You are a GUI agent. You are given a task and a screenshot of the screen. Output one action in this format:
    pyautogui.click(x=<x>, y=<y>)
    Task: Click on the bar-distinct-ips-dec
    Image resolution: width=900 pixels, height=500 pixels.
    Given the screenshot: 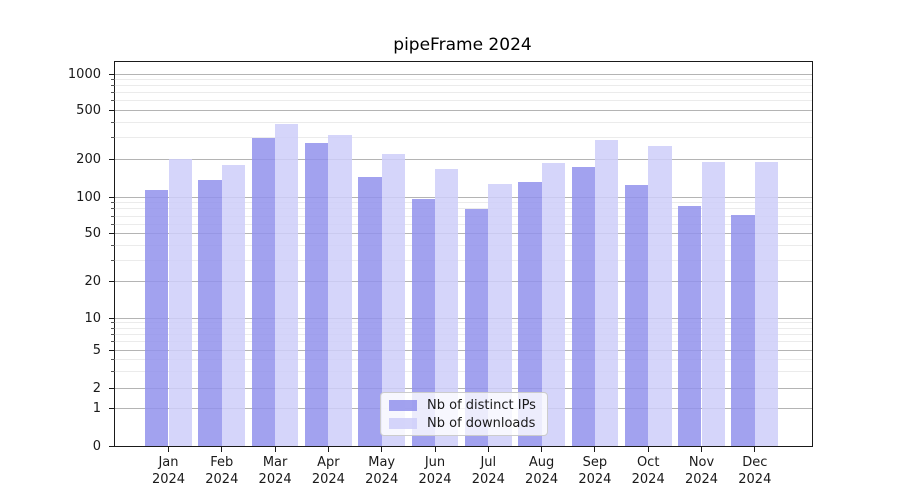 What is the action you would take?
    pyautogui.click(x=743, y=330)
    